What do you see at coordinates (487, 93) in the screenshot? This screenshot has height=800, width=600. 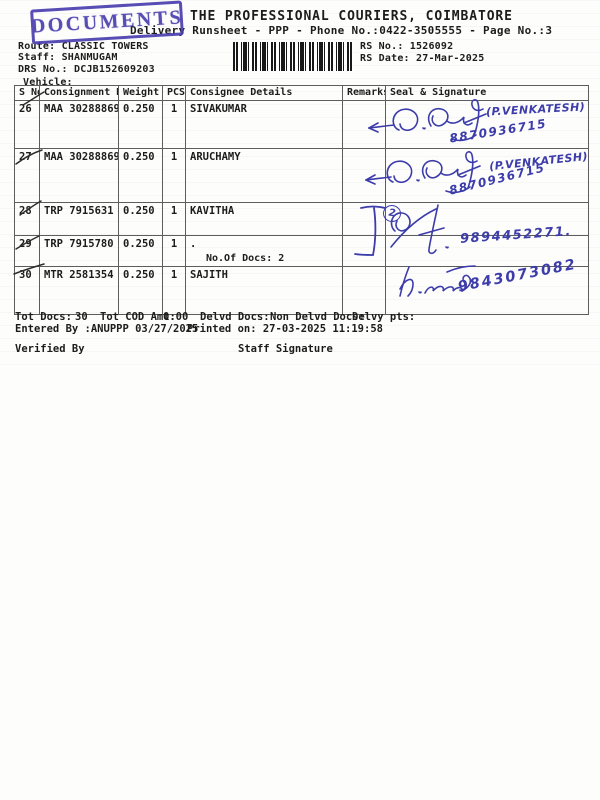 I see `header-seal-signature: Seal & Signature` at bounding box center [487, 93].